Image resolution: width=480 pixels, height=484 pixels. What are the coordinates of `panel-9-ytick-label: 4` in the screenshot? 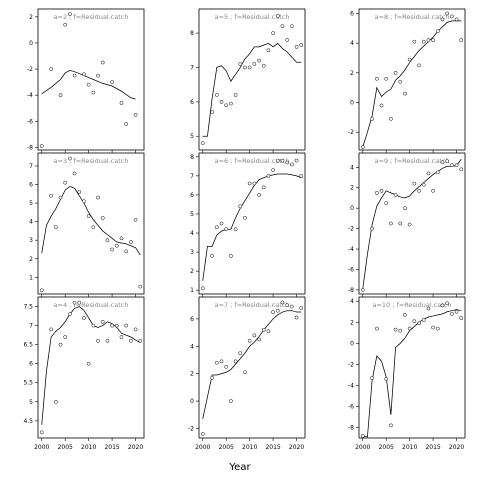 It's located at (352, 301).